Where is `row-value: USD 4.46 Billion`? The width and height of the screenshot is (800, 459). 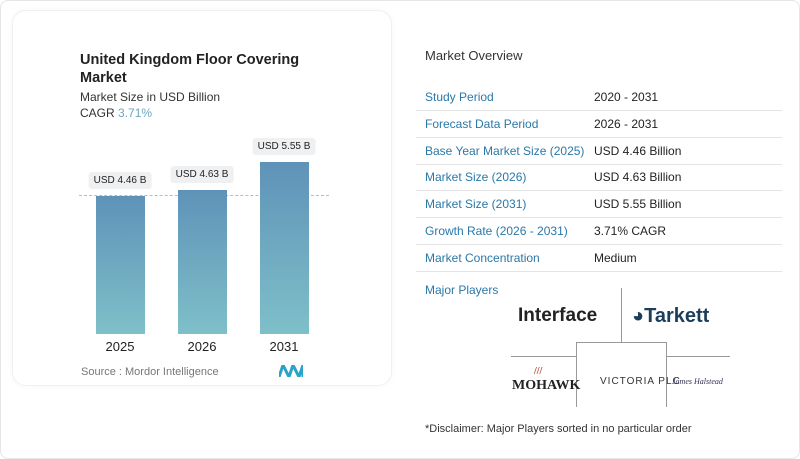 row-value: USD 4.46 Billion is located at coordinates (638, 150).